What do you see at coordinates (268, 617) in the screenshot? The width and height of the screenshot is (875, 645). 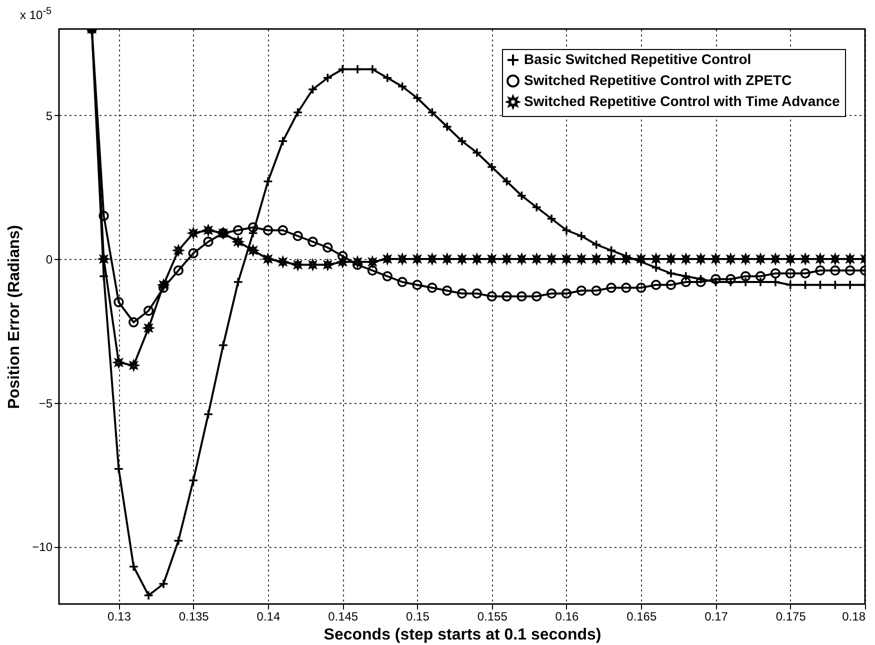 I see `x-tick-label: 0.14` at bounding box center [268, 617].